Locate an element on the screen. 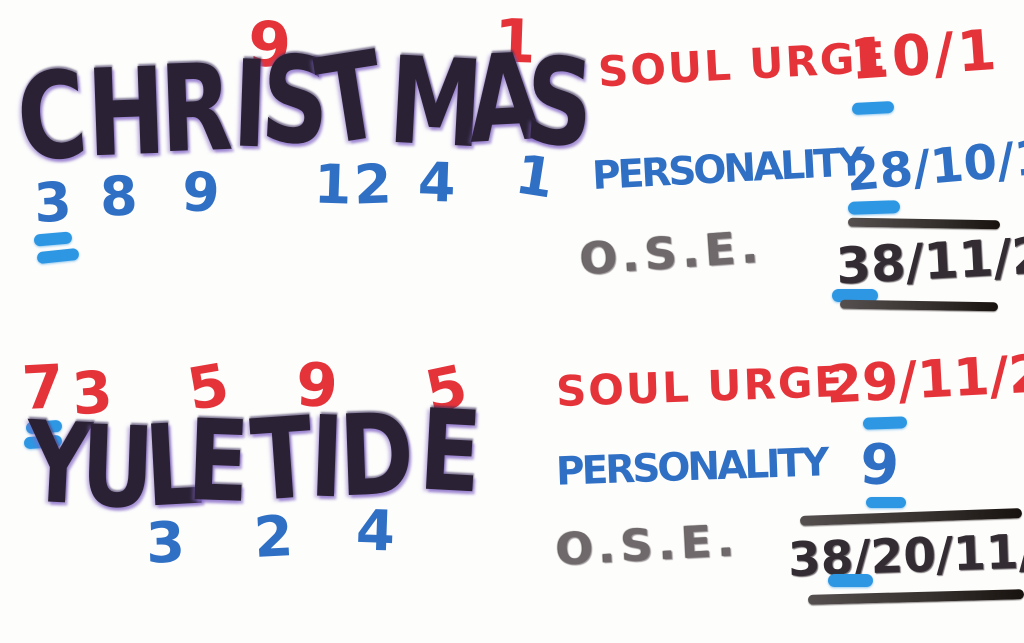 The image size is (1024, 643). yuletide-consonant-number: 3 is located at coordinates (165, 543).